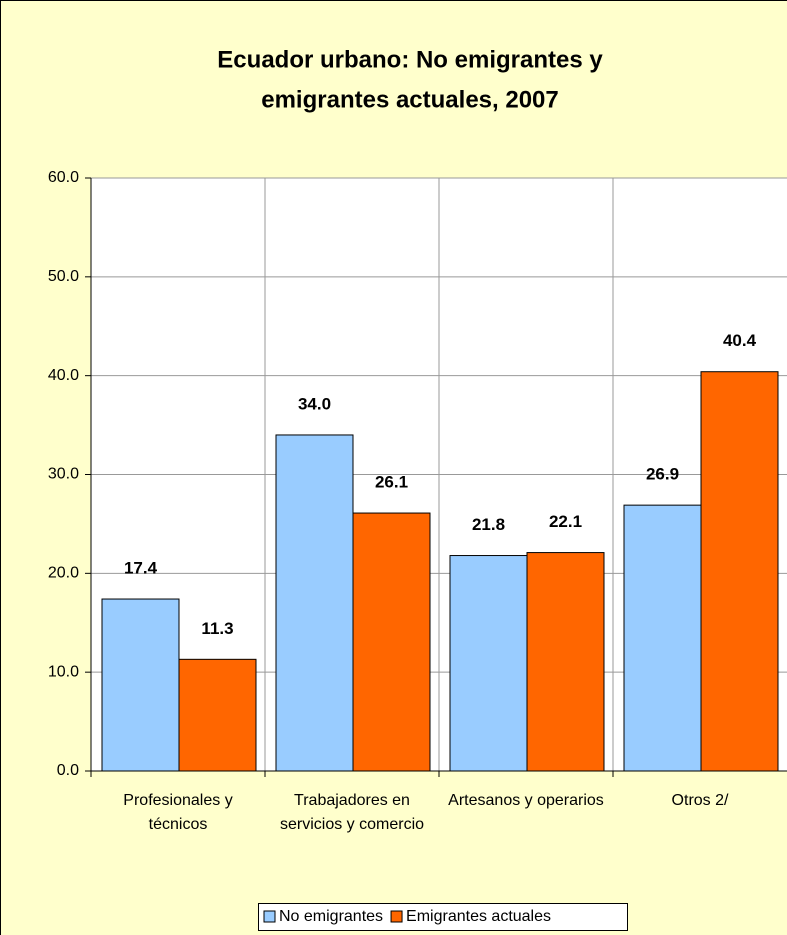  What do you see at coordinates (410, 59) in the screenshot?
I see `chart-title: Ecuador urbano: No emigrantes y` at bounding box center [410, 59].